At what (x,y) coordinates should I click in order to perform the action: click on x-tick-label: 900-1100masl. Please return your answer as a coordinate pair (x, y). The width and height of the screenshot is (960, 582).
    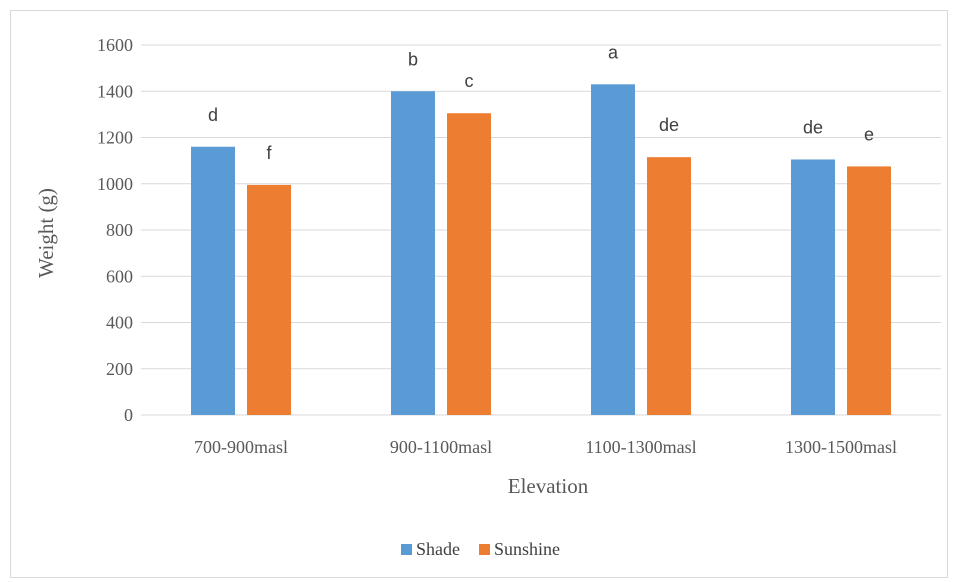
    Looking at the image, I should click on (441, 447).